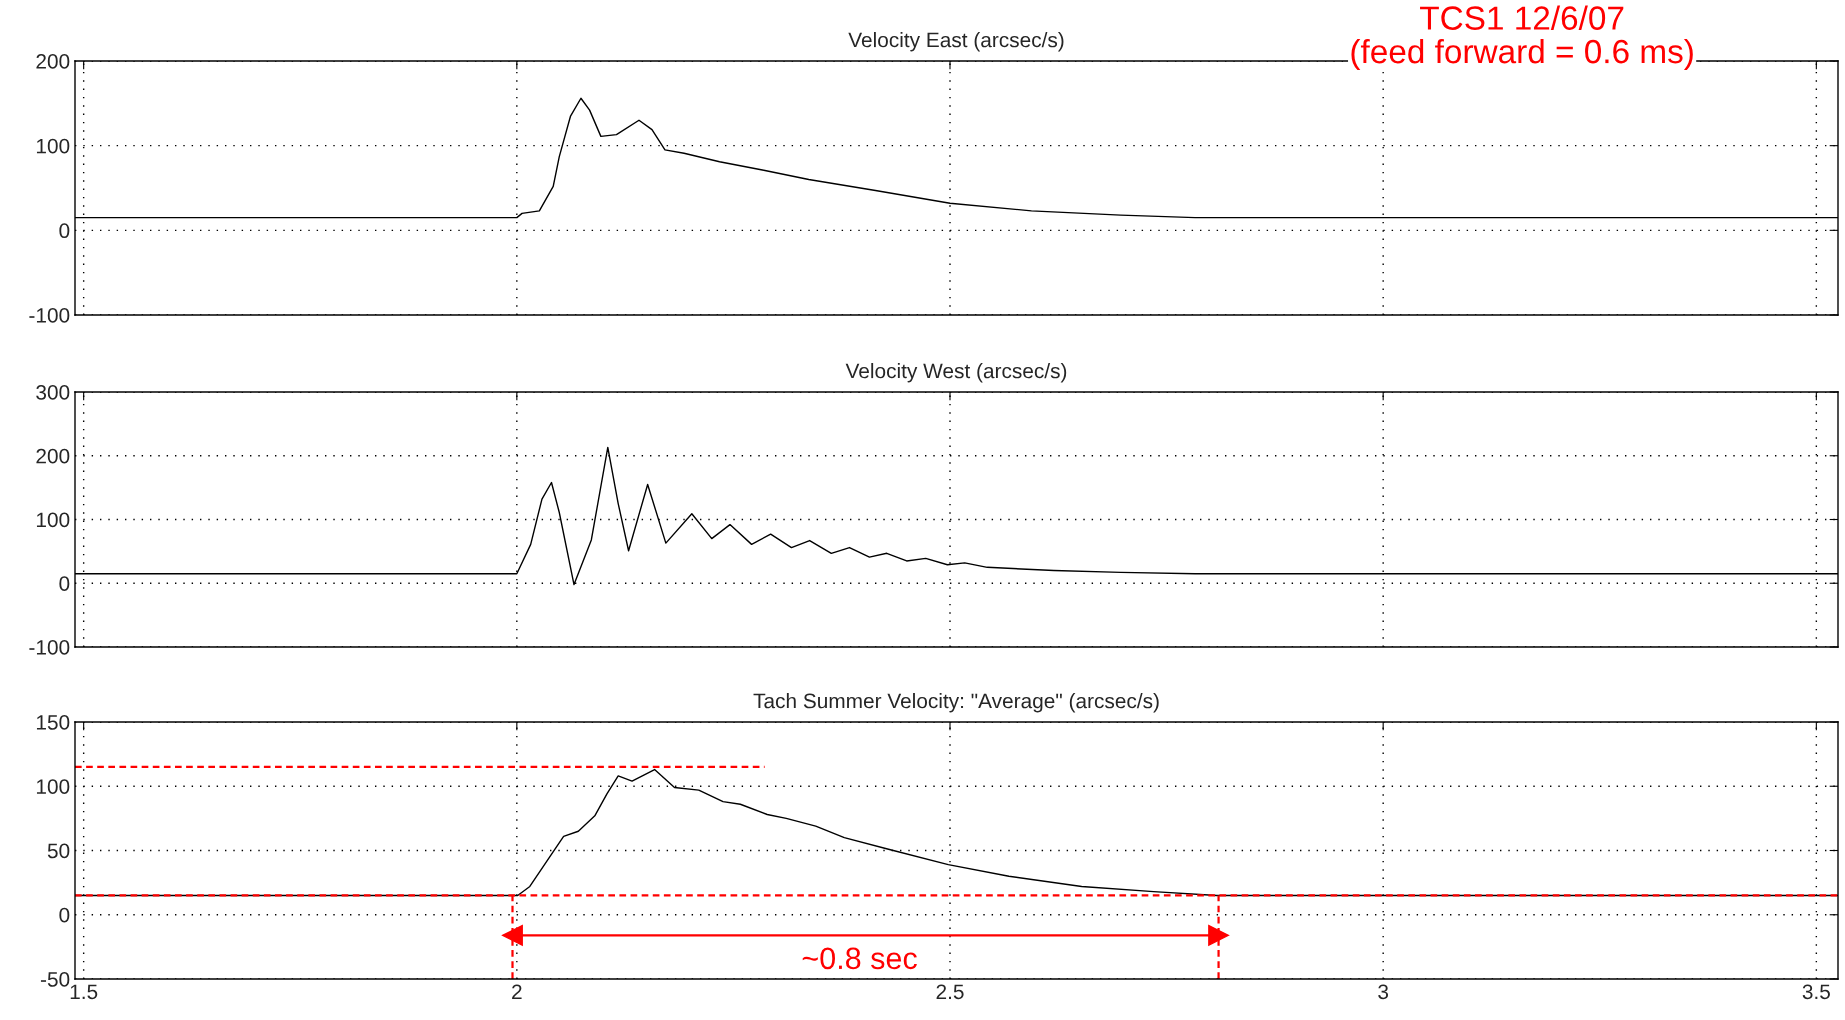 The height and width of the screenshot is (1020, 1845). What do you see at coordinates (53, 722) in the screenshot?
I see `y-tick-label: 150` at bounding box center [53, 722].